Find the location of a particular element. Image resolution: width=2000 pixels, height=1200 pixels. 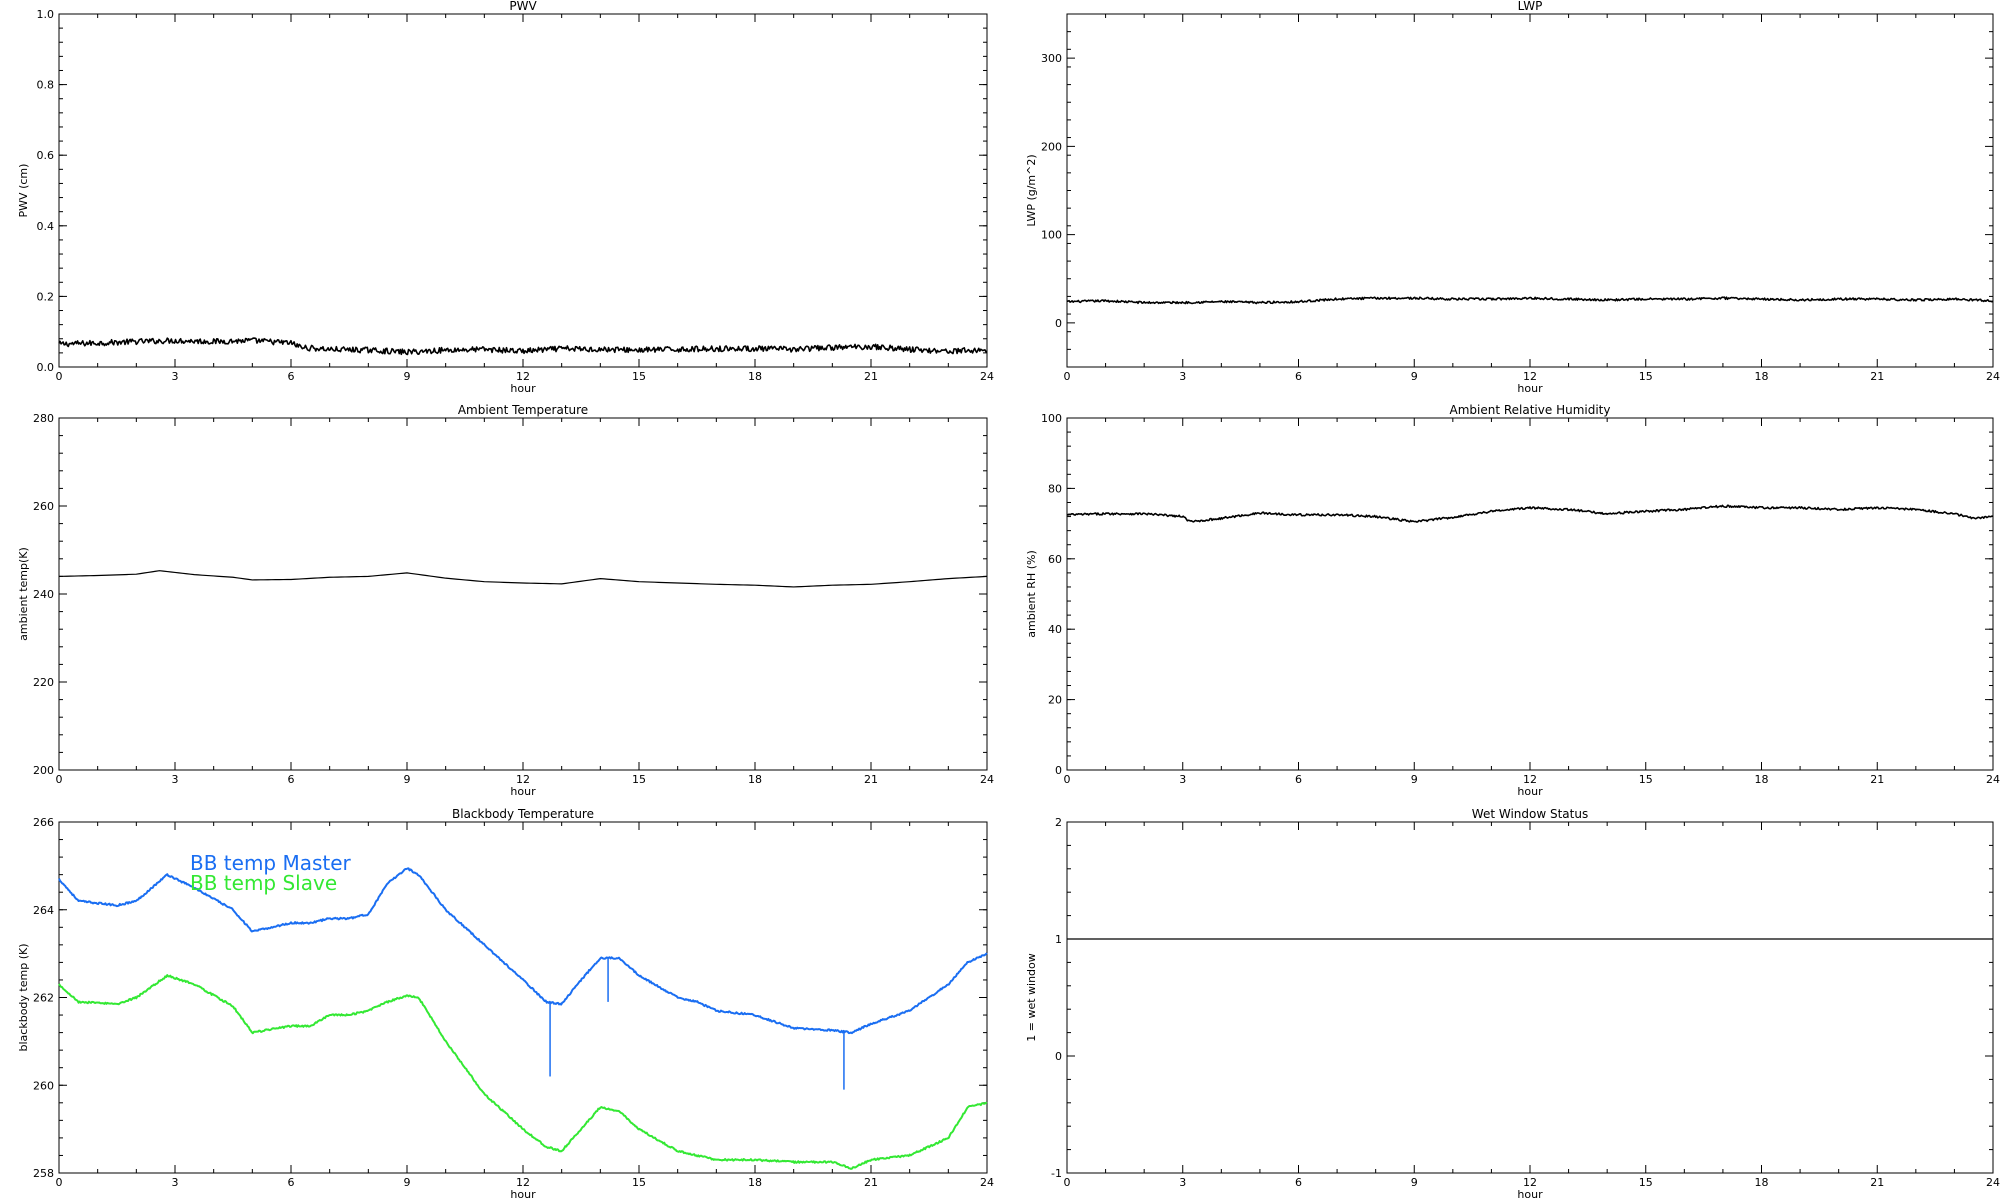

y-axis-label: PWV (cm) is located at coordinates (23, 191).